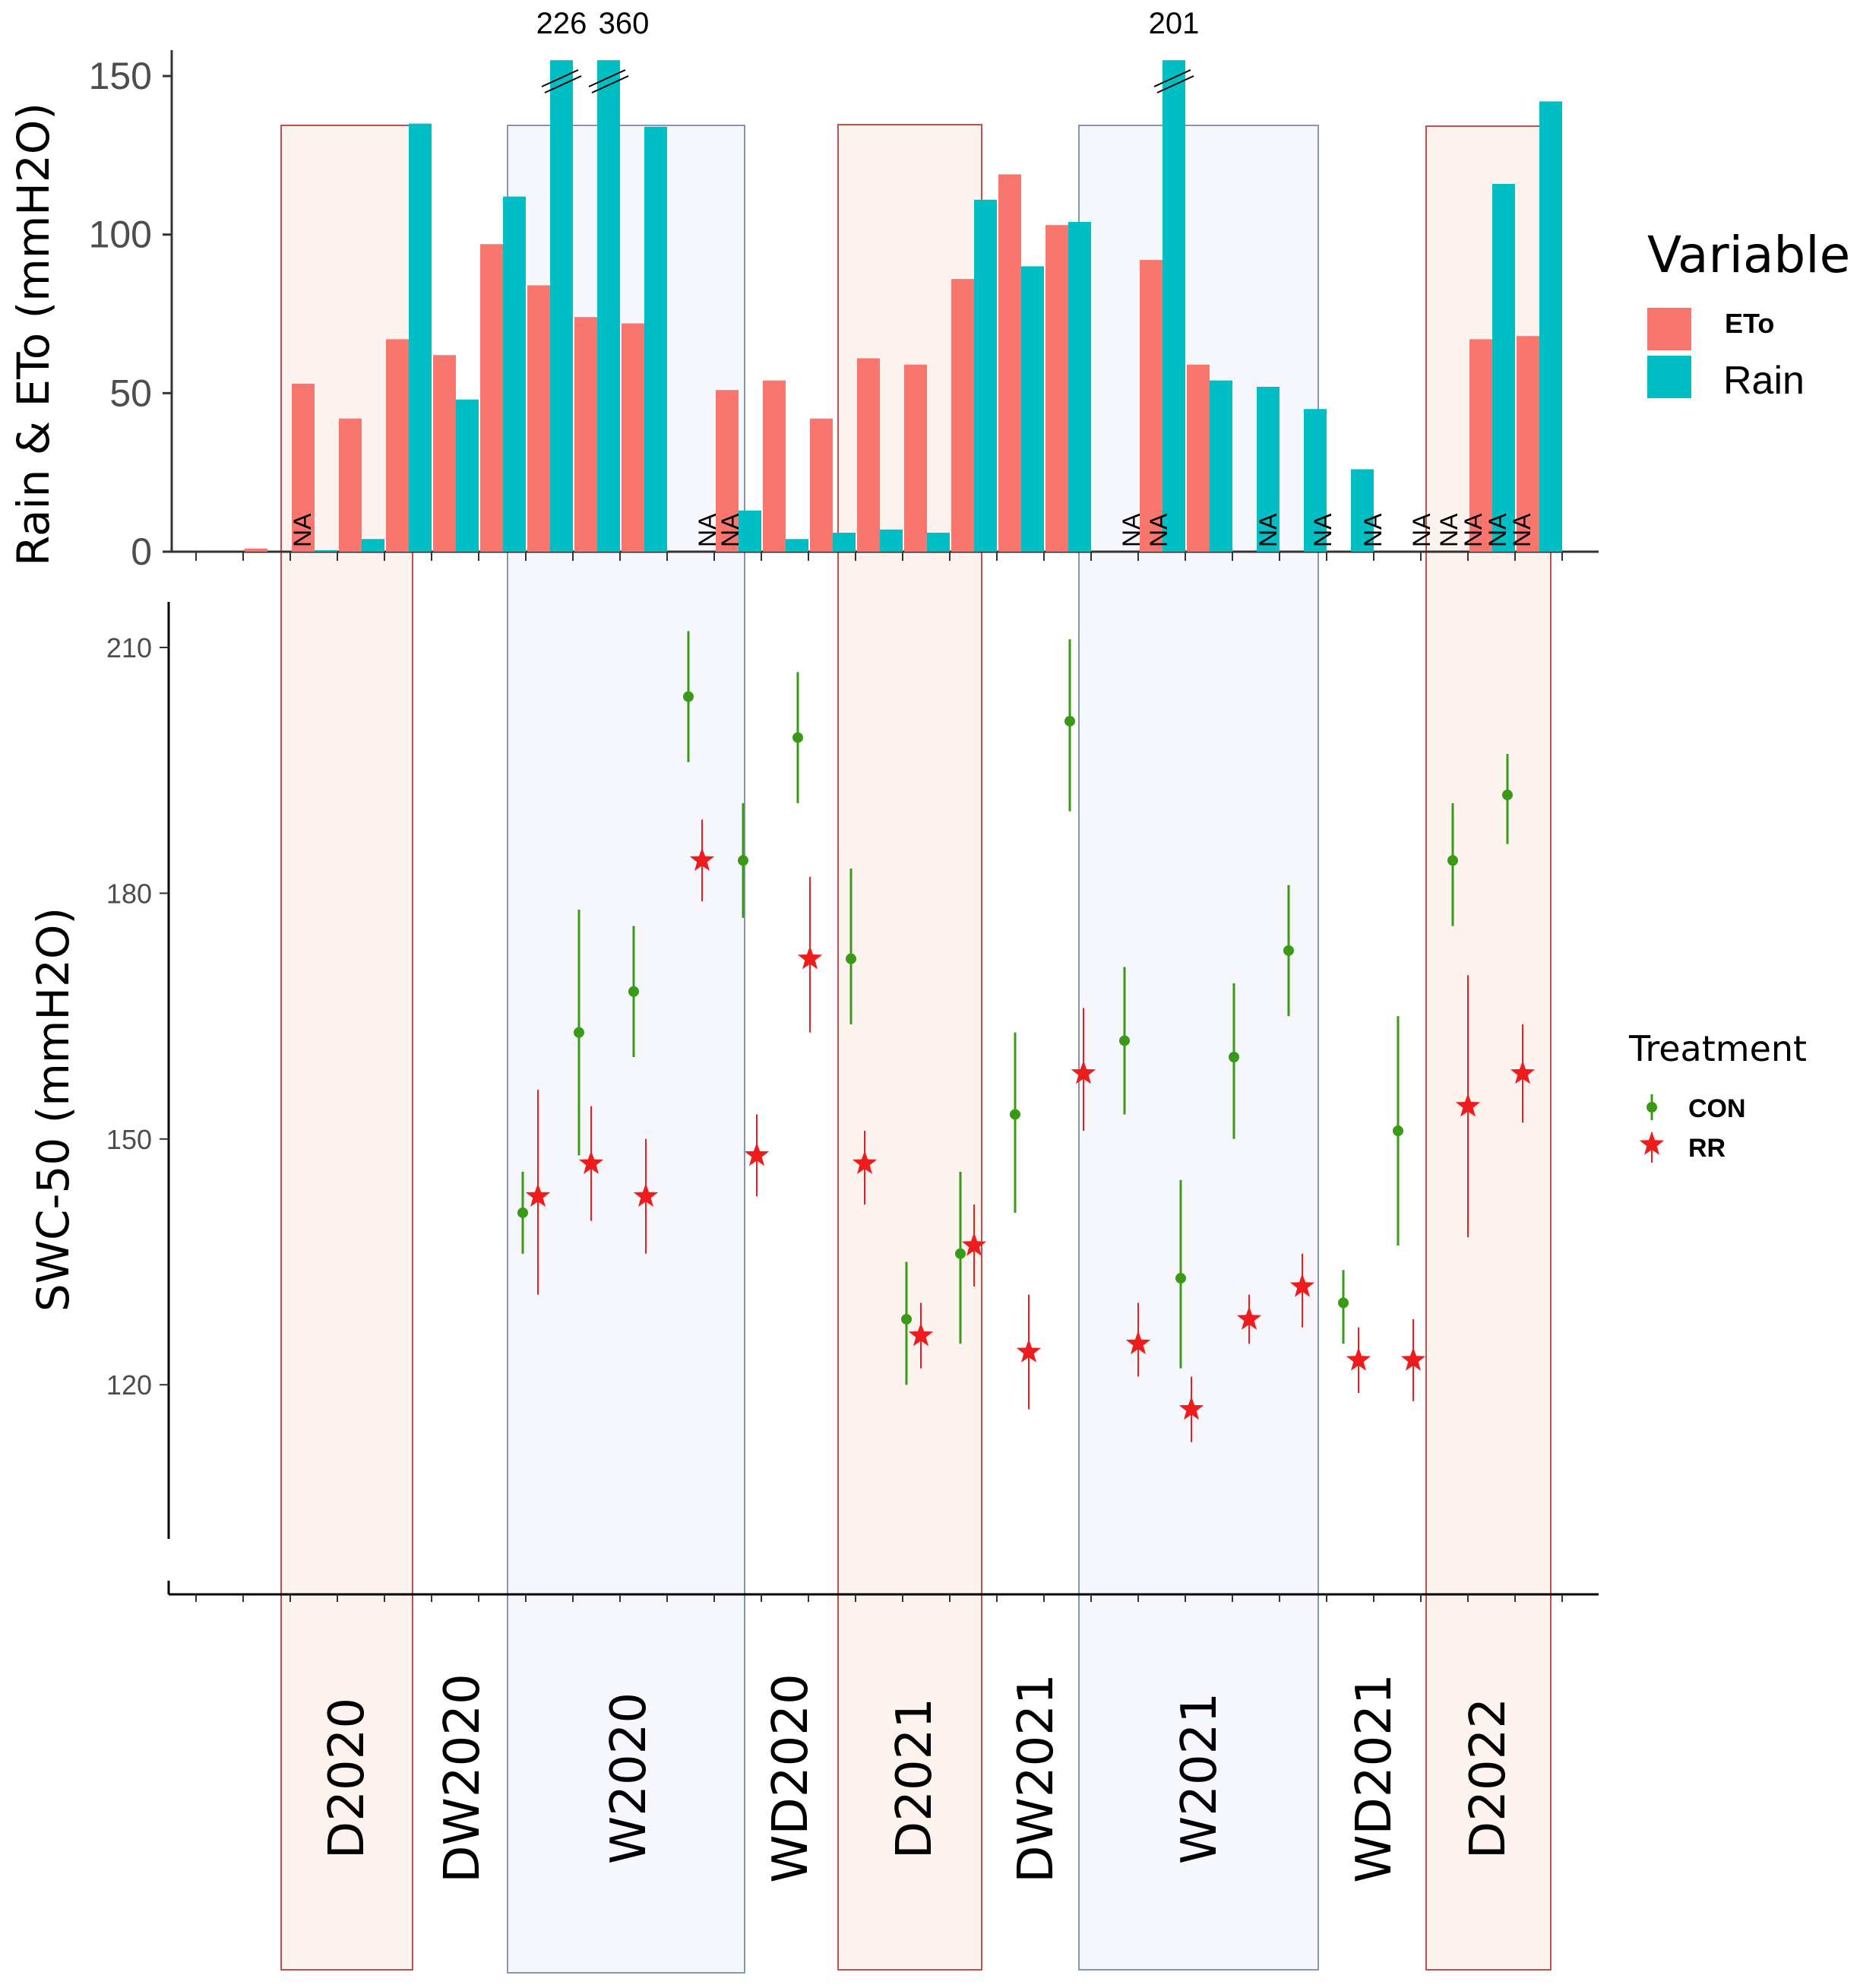  Describe the element at coordinates (1200, 1778) in the screenshot. I see `season-label-w2021: W2021` at that location.